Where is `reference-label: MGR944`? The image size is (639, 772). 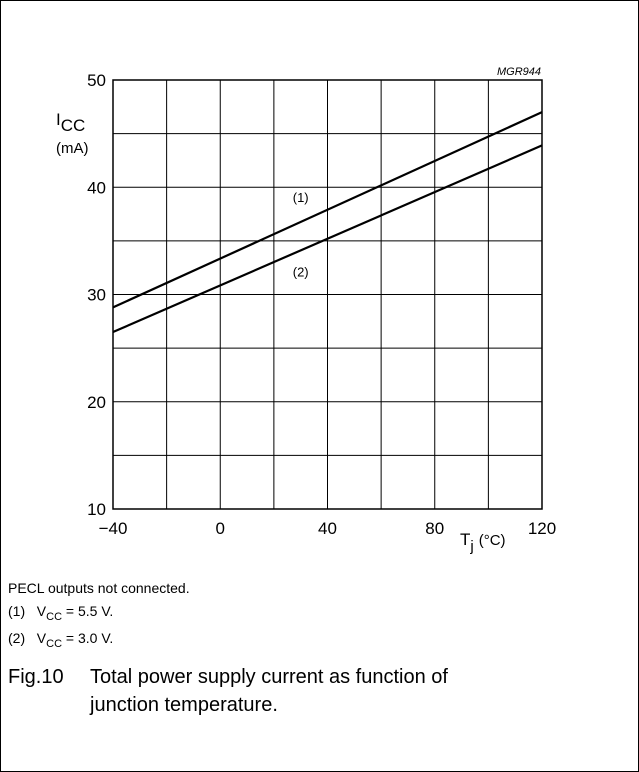
reference-label: MGR944 is located at coordinates (519, 72).